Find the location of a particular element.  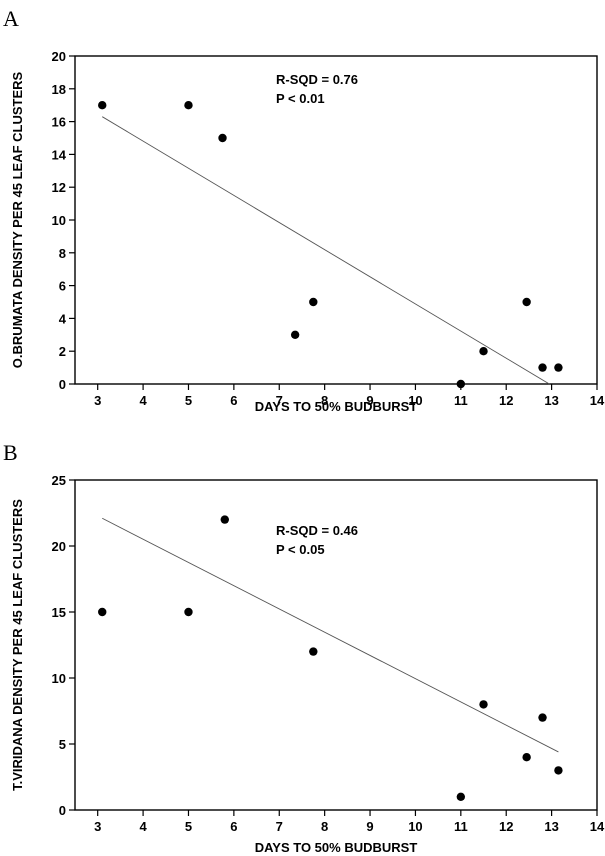

y-tick-label: 8 is located at coordinates (62, 253).